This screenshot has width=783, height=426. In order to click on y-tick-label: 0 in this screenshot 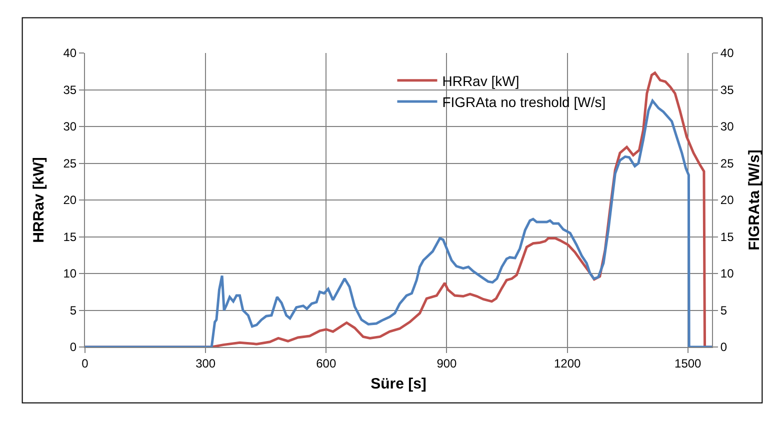, I will do `click(73, 347)`.